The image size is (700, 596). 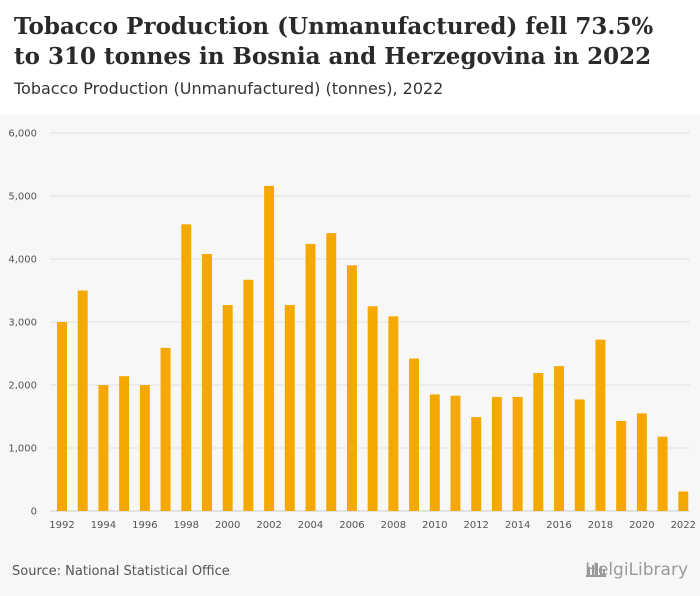 I want to click on x-tick-label: 2008, so click(x=393, y=525).